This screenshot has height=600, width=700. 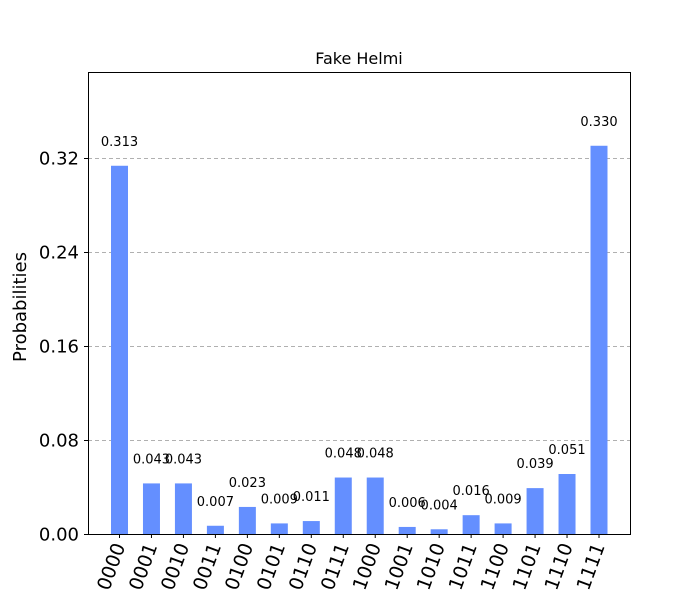 I want to click on chart-title: Fake Helmi, so click(x=359, y=58).